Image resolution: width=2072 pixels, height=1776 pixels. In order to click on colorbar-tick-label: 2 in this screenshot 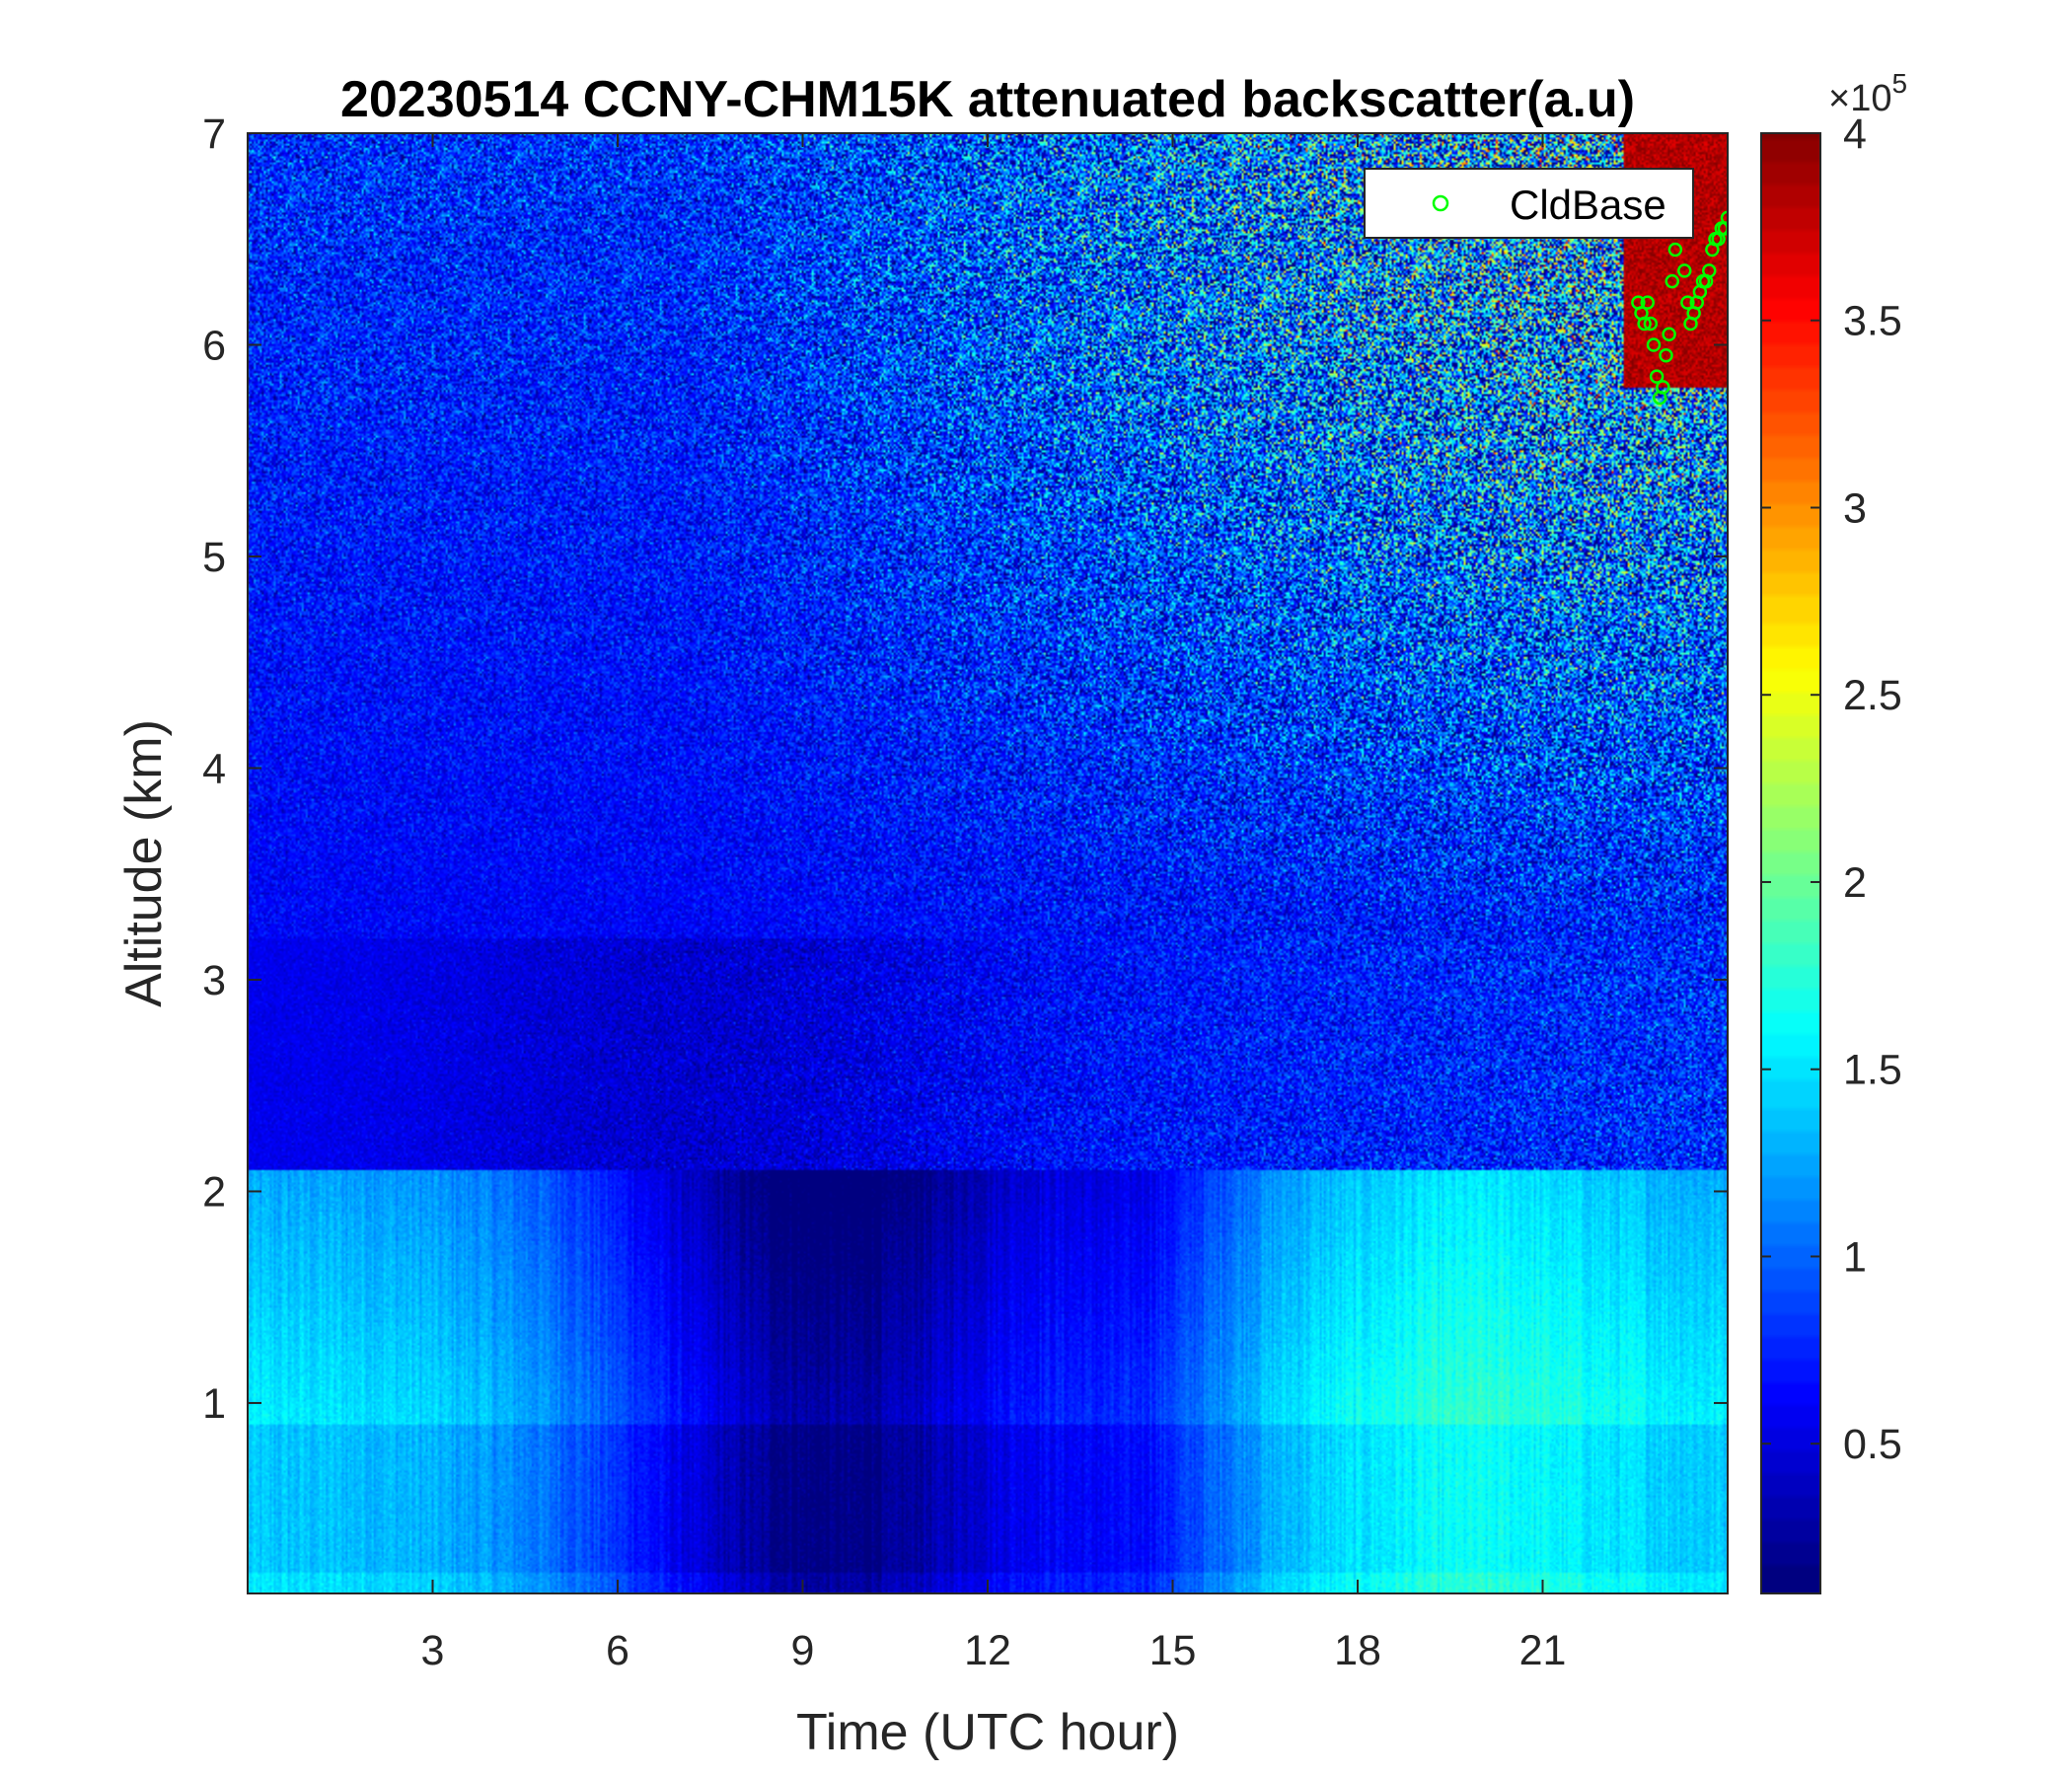, I will do `click(1855, 883)`.